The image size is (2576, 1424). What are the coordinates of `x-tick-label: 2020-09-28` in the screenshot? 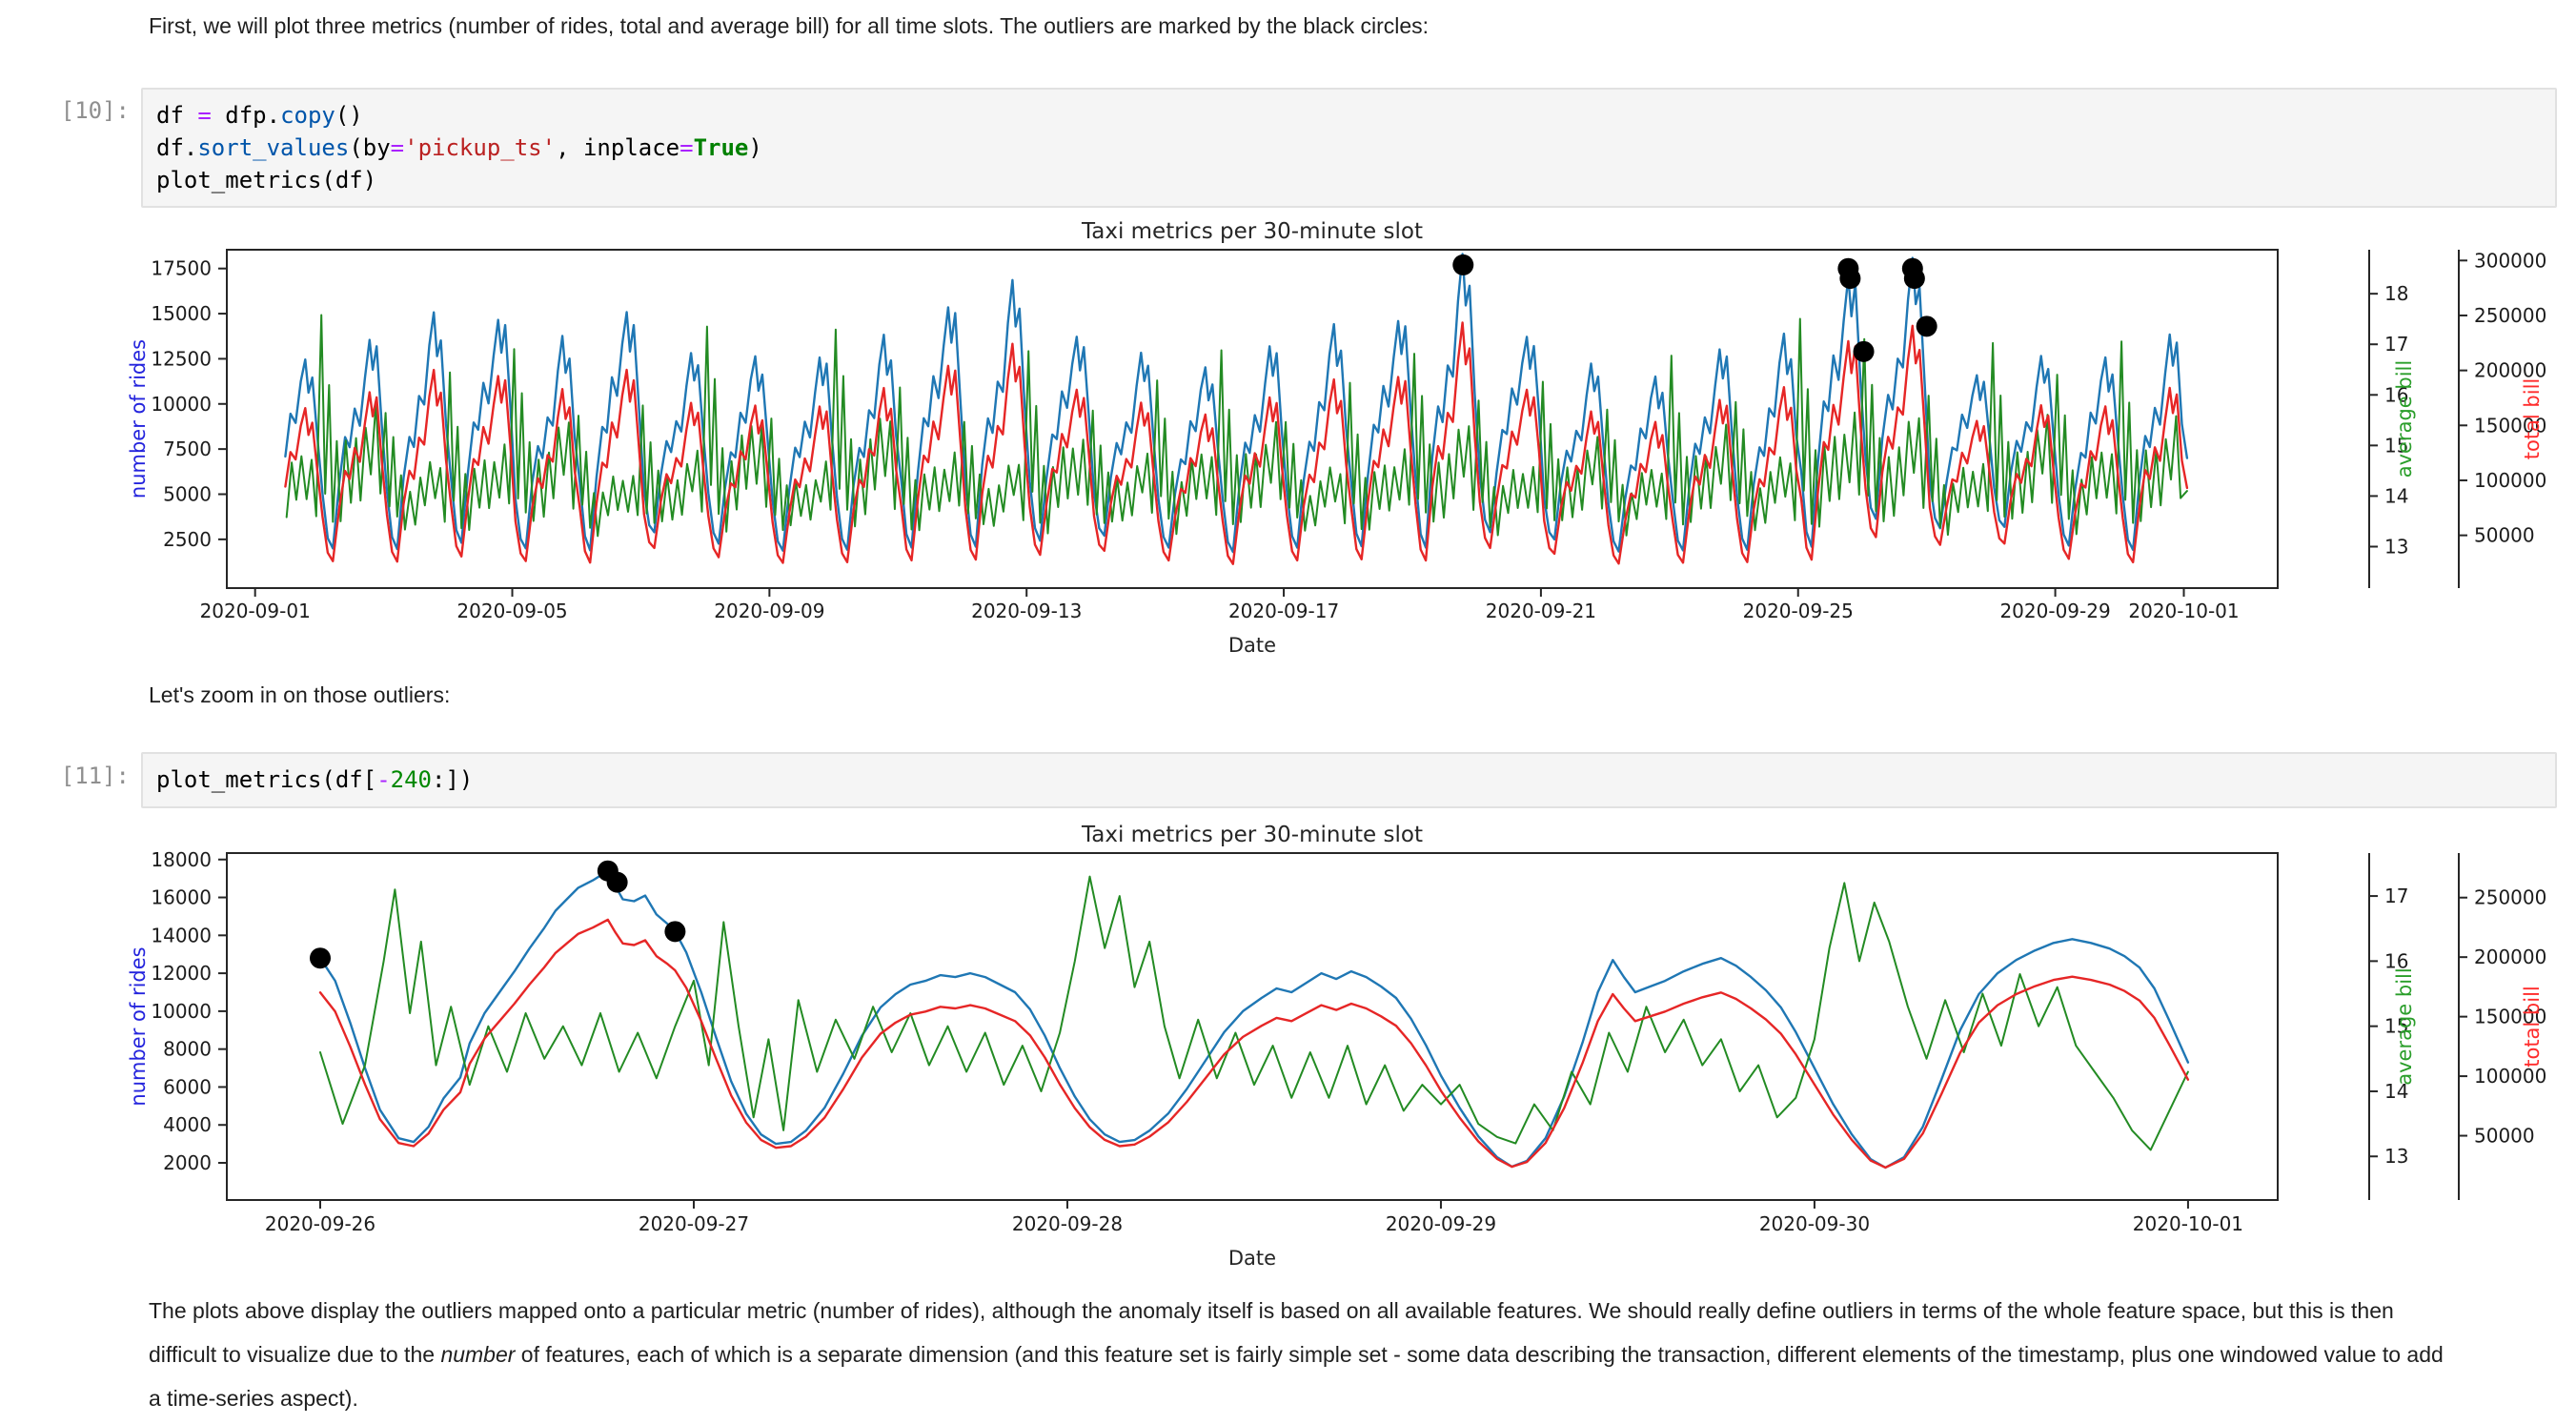 It's located at (1067, 1223).